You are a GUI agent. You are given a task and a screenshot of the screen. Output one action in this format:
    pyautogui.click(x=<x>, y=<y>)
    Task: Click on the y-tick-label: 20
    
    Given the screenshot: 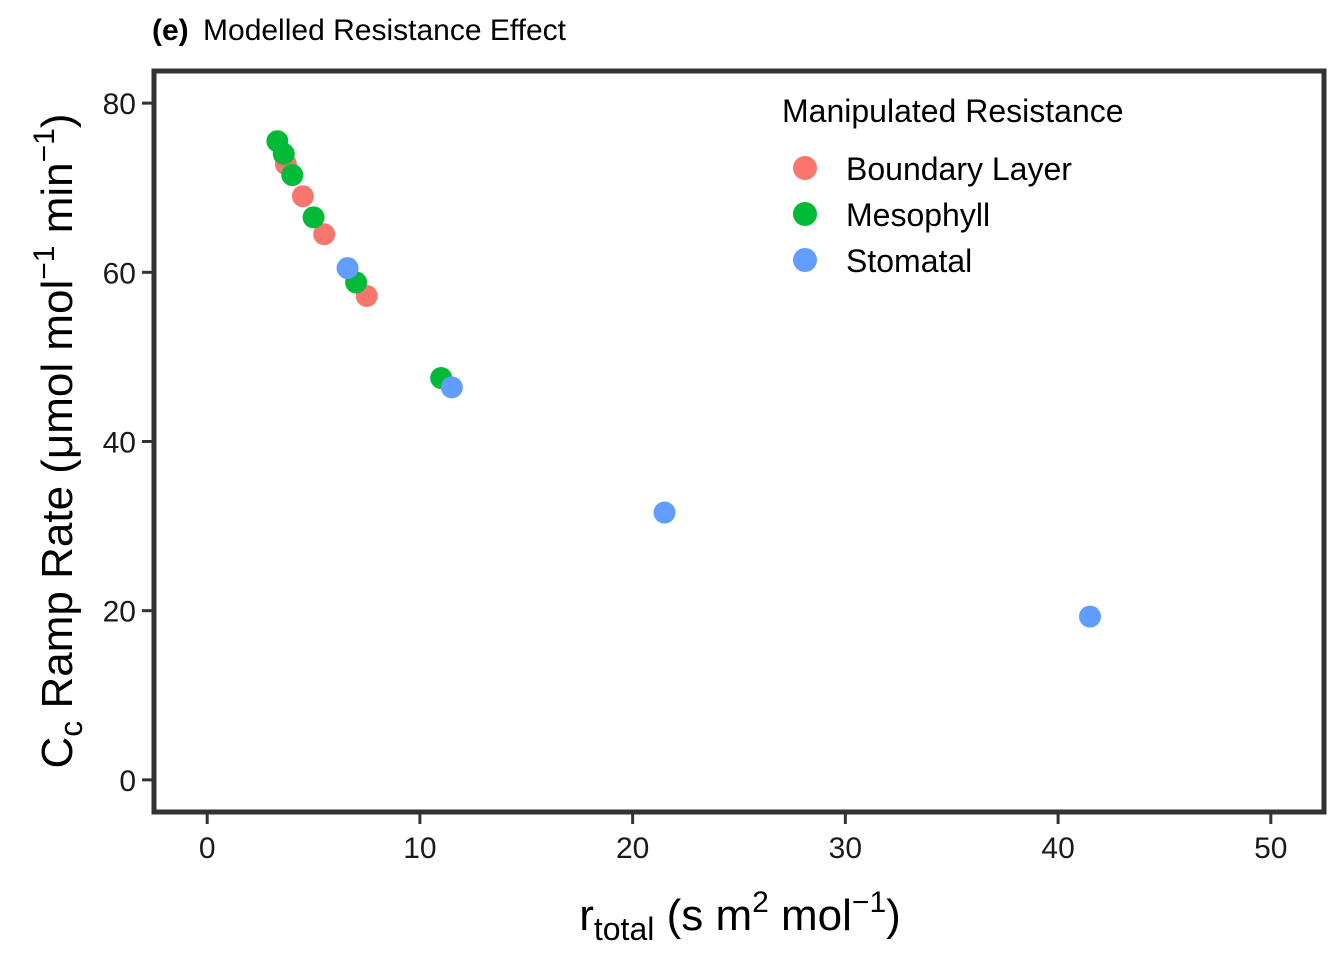 What is the action you would take?
    pyautogui.click(x=119, y=612)
    